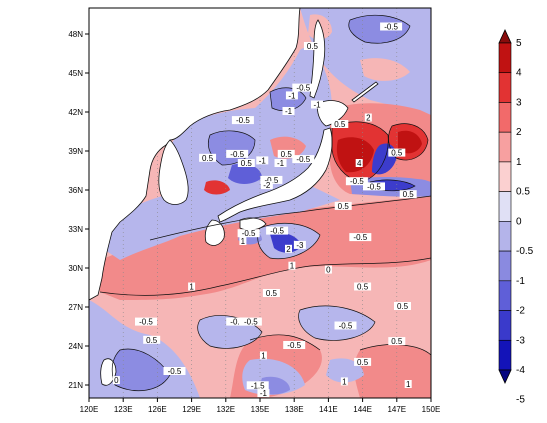 The width and height of the screenshot is (547, 423). What do you see at coordinates (123, 409) in the screenshot?
I see `lon-tick-label: 123E` at bounding box center [123, 409].